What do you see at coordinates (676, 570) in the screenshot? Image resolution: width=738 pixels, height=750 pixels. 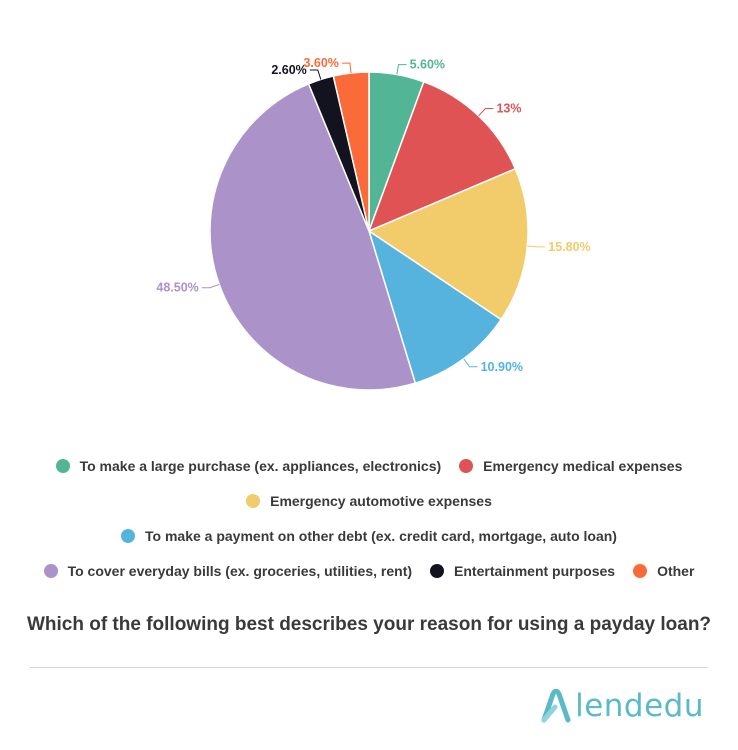 I see `legend-label: Other` at bounding box center [676, 570].